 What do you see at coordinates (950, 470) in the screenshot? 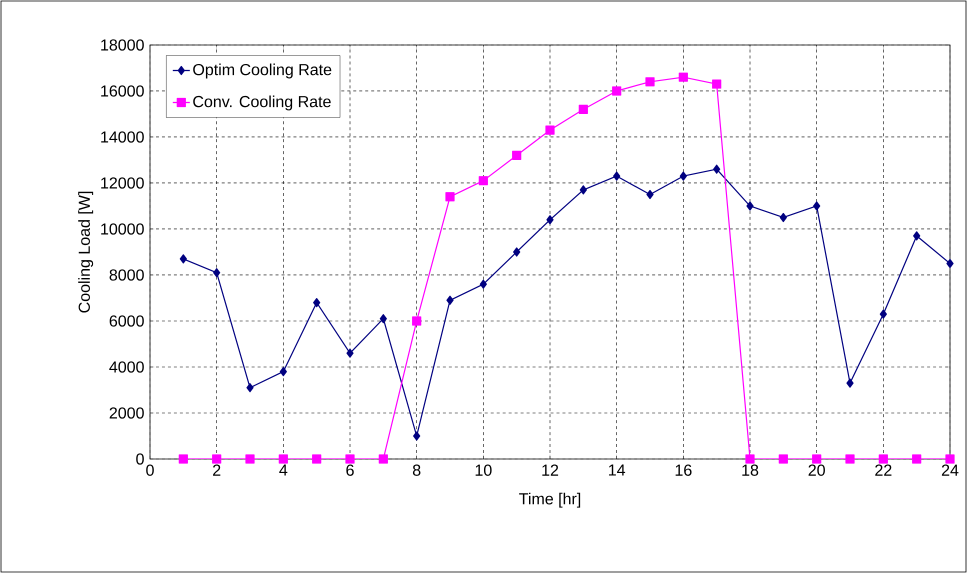
I see `x-tick-label: 24` at bounding box center [950, 470].